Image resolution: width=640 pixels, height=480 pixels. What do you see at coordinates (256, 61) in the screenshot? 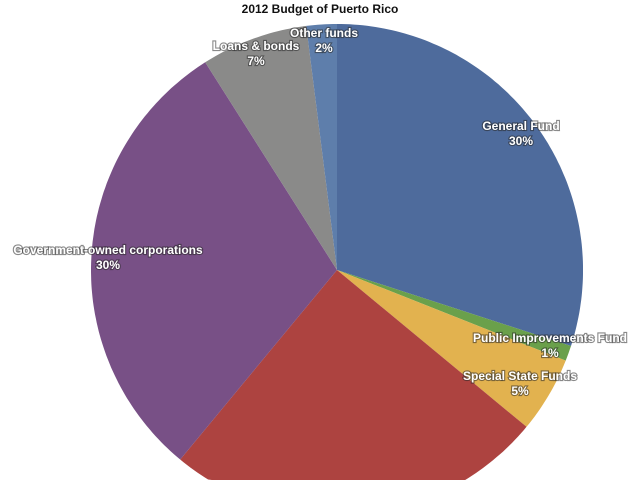
I see `slice-percent-label: 7%` at bounding box center [256, 61].